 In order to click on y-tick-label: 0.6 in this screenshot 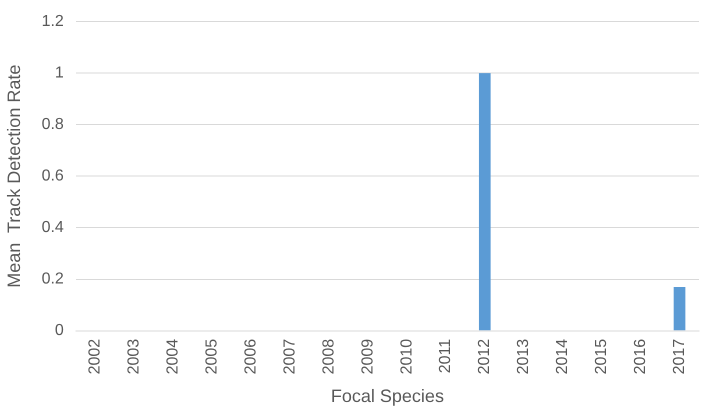, I will do `click(53, 176)`.